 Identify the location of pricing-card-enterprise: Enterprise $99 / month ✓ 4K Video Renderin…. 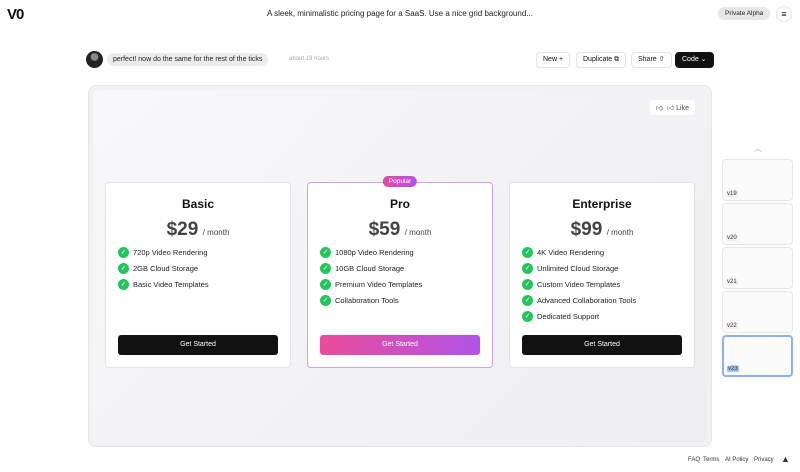
(602, 275).